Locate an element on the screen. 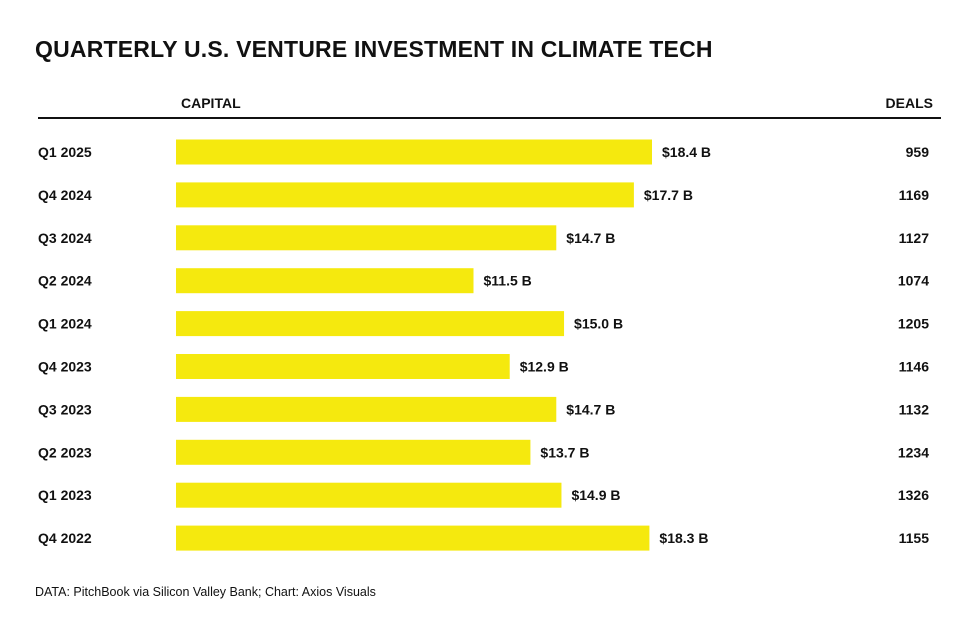 This screenshot has width=975, height=638. category-label: Q1 2025 is located at coordinates (65, 152).